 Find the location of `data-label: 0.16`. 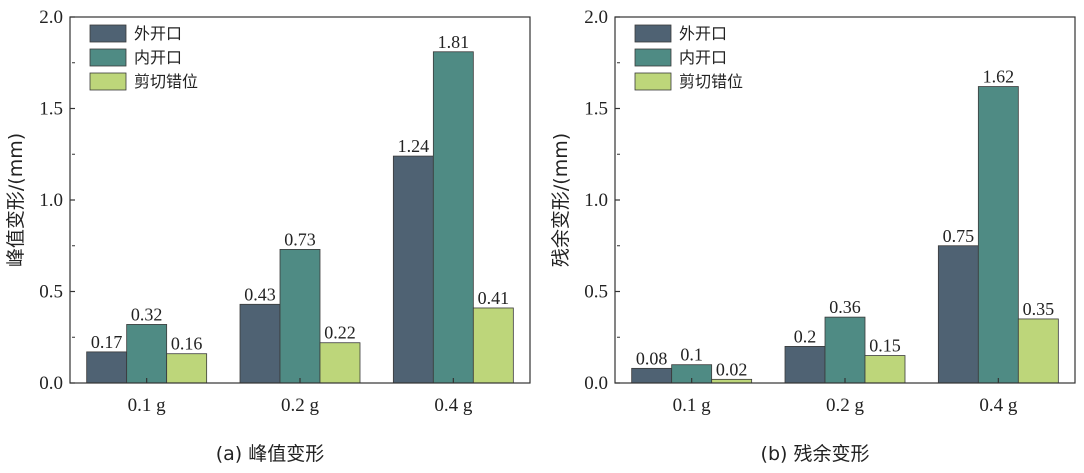

data-label: 0.16 is located at coordinates (187, 344).